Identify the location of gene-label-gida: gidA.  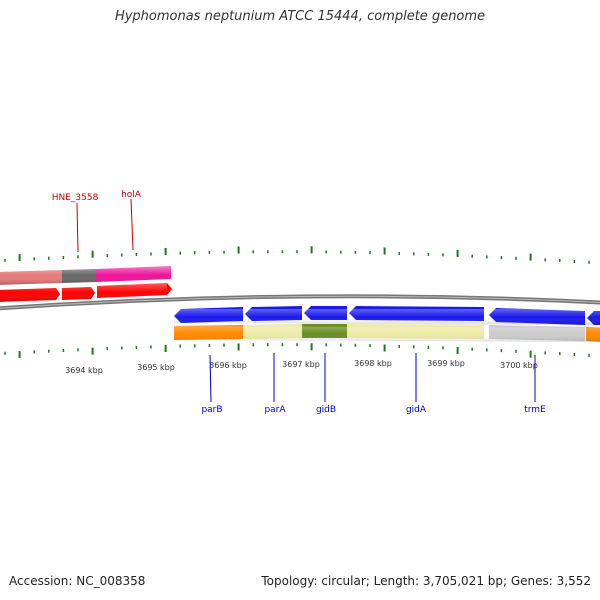
(416, 410).